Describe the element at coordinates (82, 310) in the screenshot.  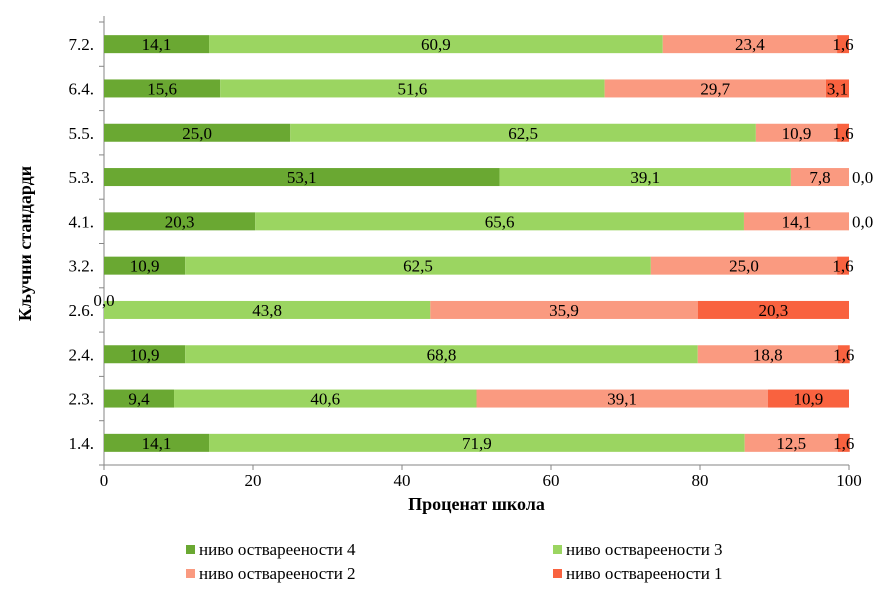
I see `y-tick-label: 2.6.` at that location.